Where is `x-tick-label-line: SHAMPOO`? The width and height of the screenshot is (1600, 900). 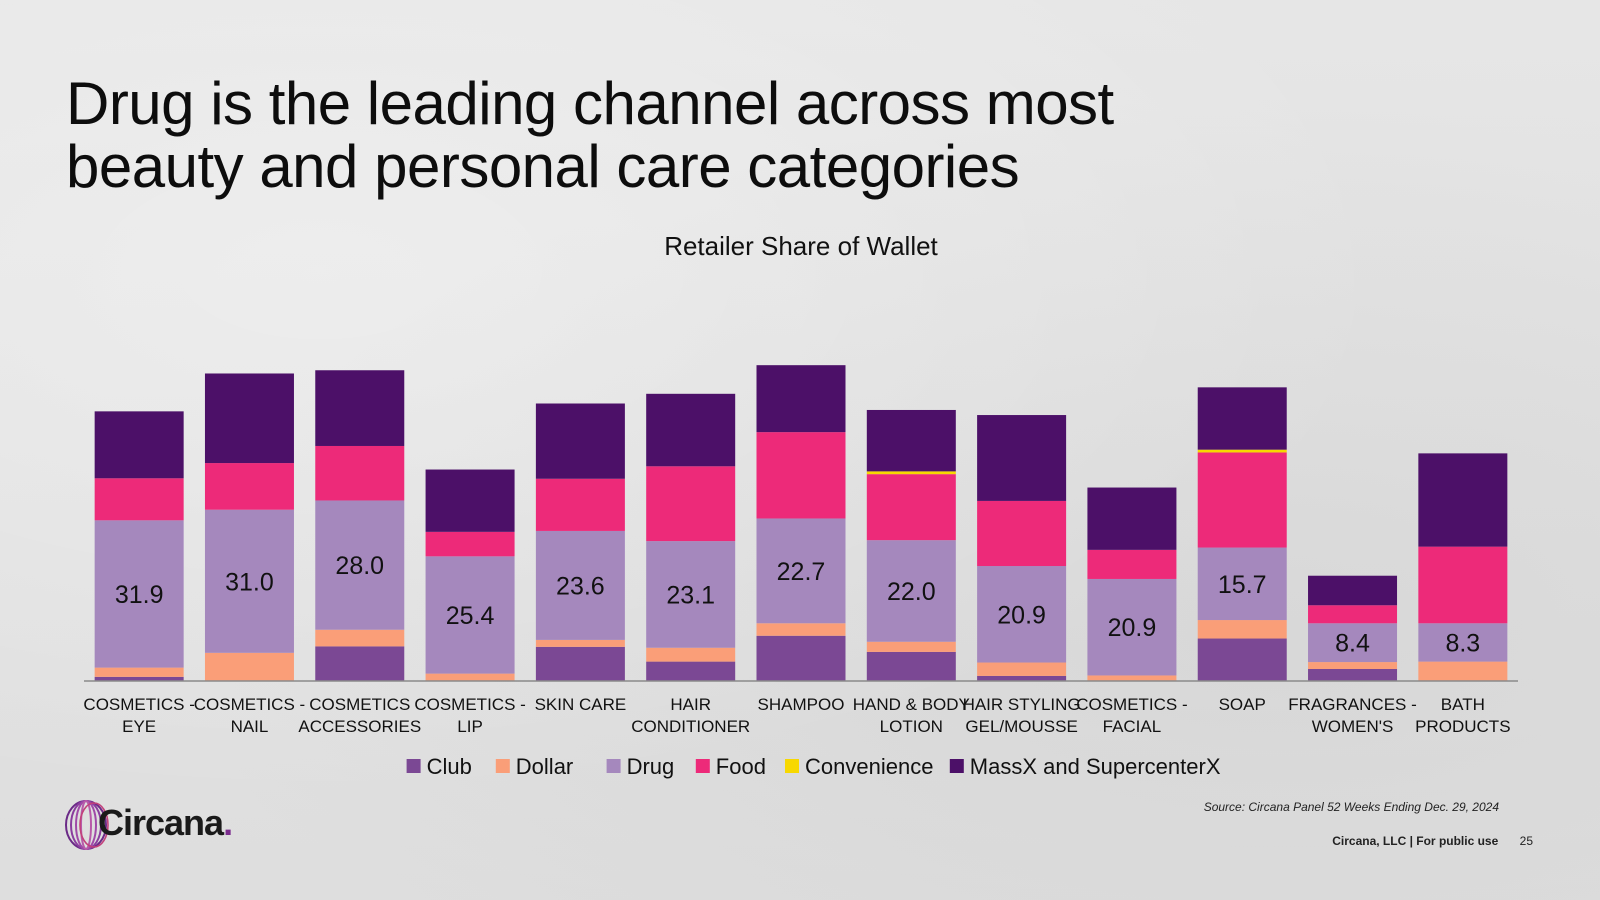 x-tick-label-line: SHAMPOO is located at coordinates (801, 704).